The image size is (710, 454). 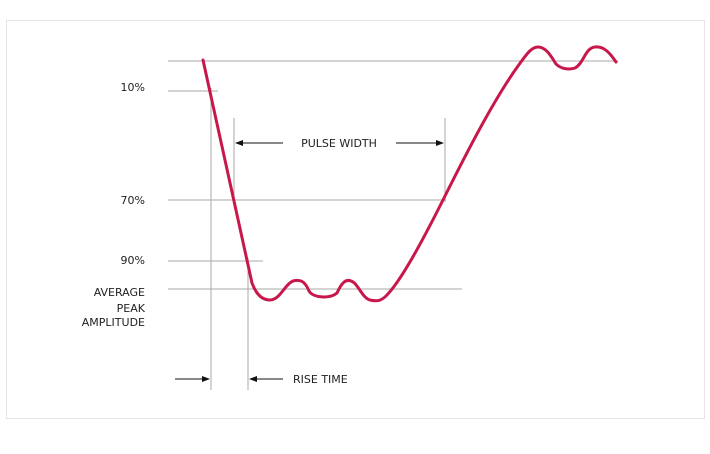 What do you see at coordinates (320, 379) in the screenshot?
I see `rise-time-label: RISE TIME` at bounding box center [320, 379].